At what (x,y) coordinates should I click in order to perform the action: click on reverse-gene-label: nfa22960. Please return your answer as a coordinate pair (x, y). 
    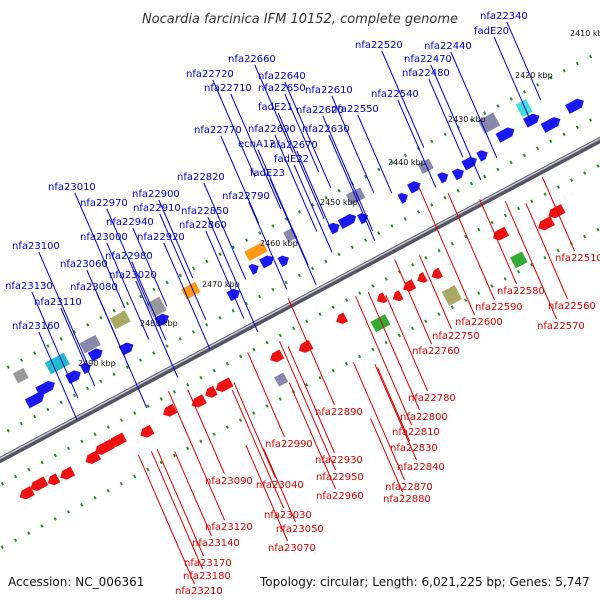
    Looking at the image, I should click on (340, 496).